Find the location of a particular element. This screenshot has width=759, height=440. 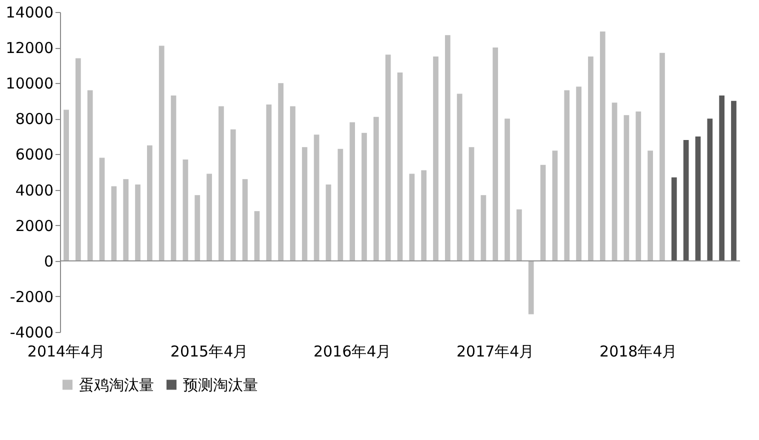

x-tick-label: 2015年4月 is located at coordinates (209, 351).